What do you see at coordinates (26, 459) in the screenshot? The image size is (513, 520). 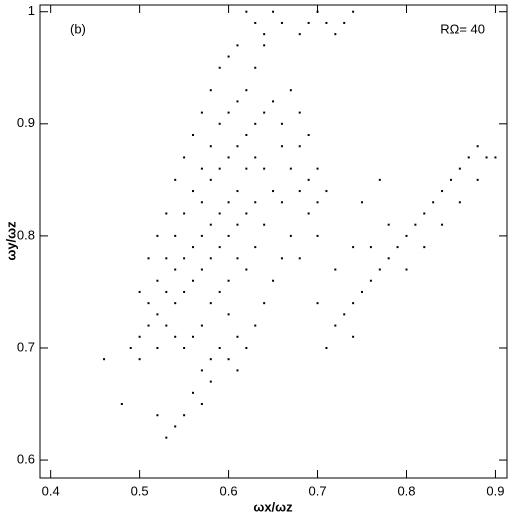 I see `y-tick-label: 0.6` at bounding box center [26, 459].